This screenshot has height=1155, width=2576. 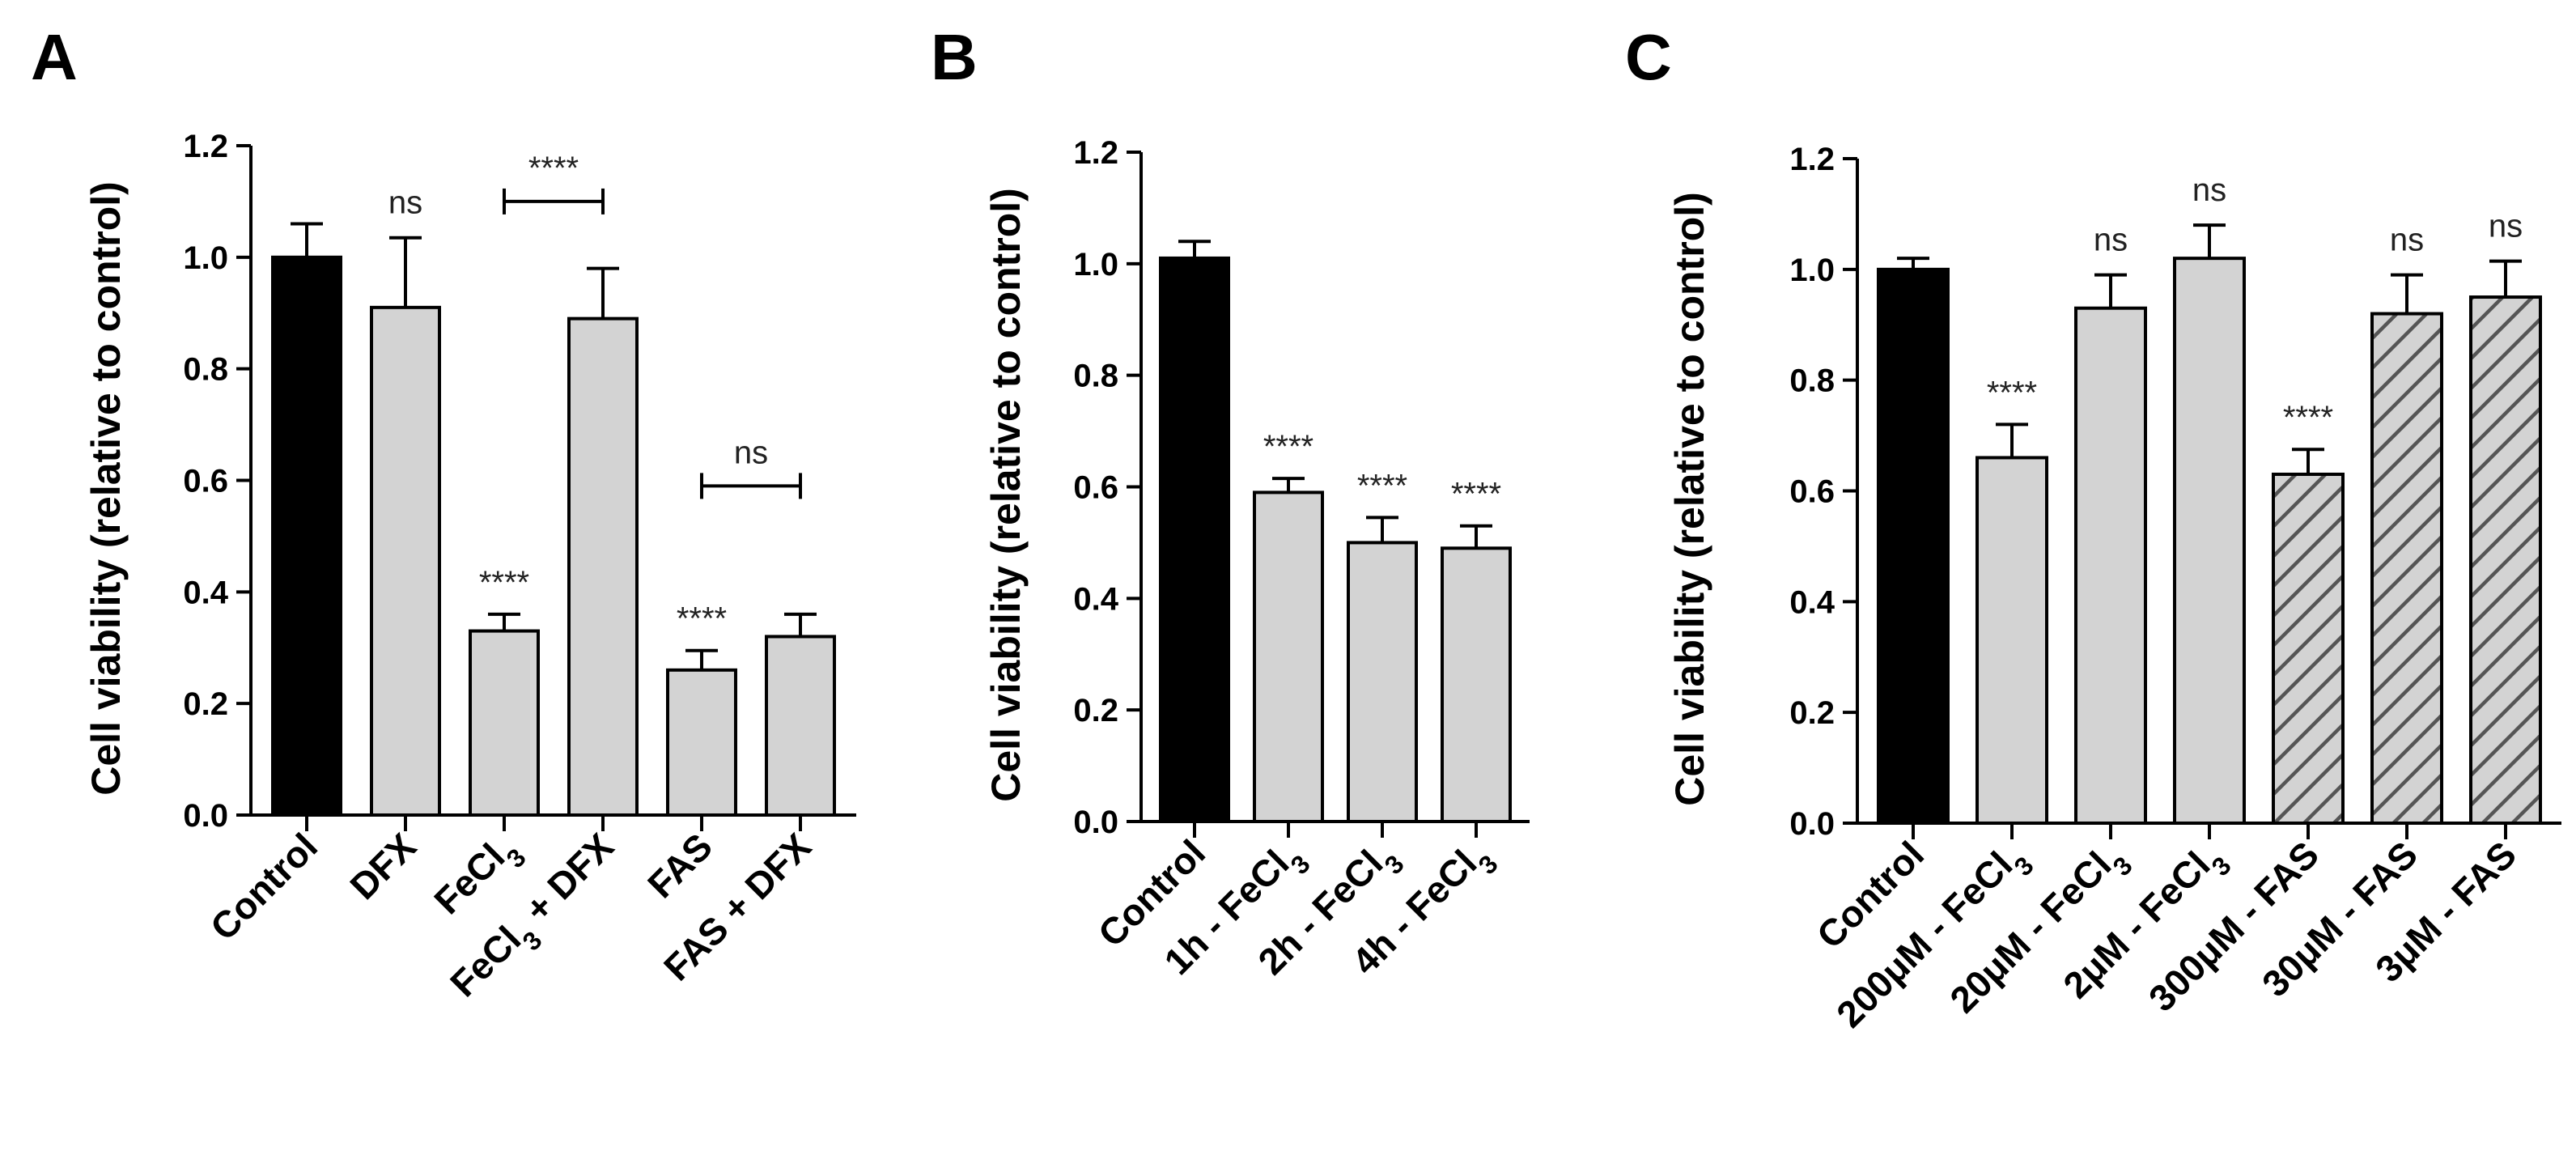 I want to click on bracket-label: ns, so click(x=751, y=452).